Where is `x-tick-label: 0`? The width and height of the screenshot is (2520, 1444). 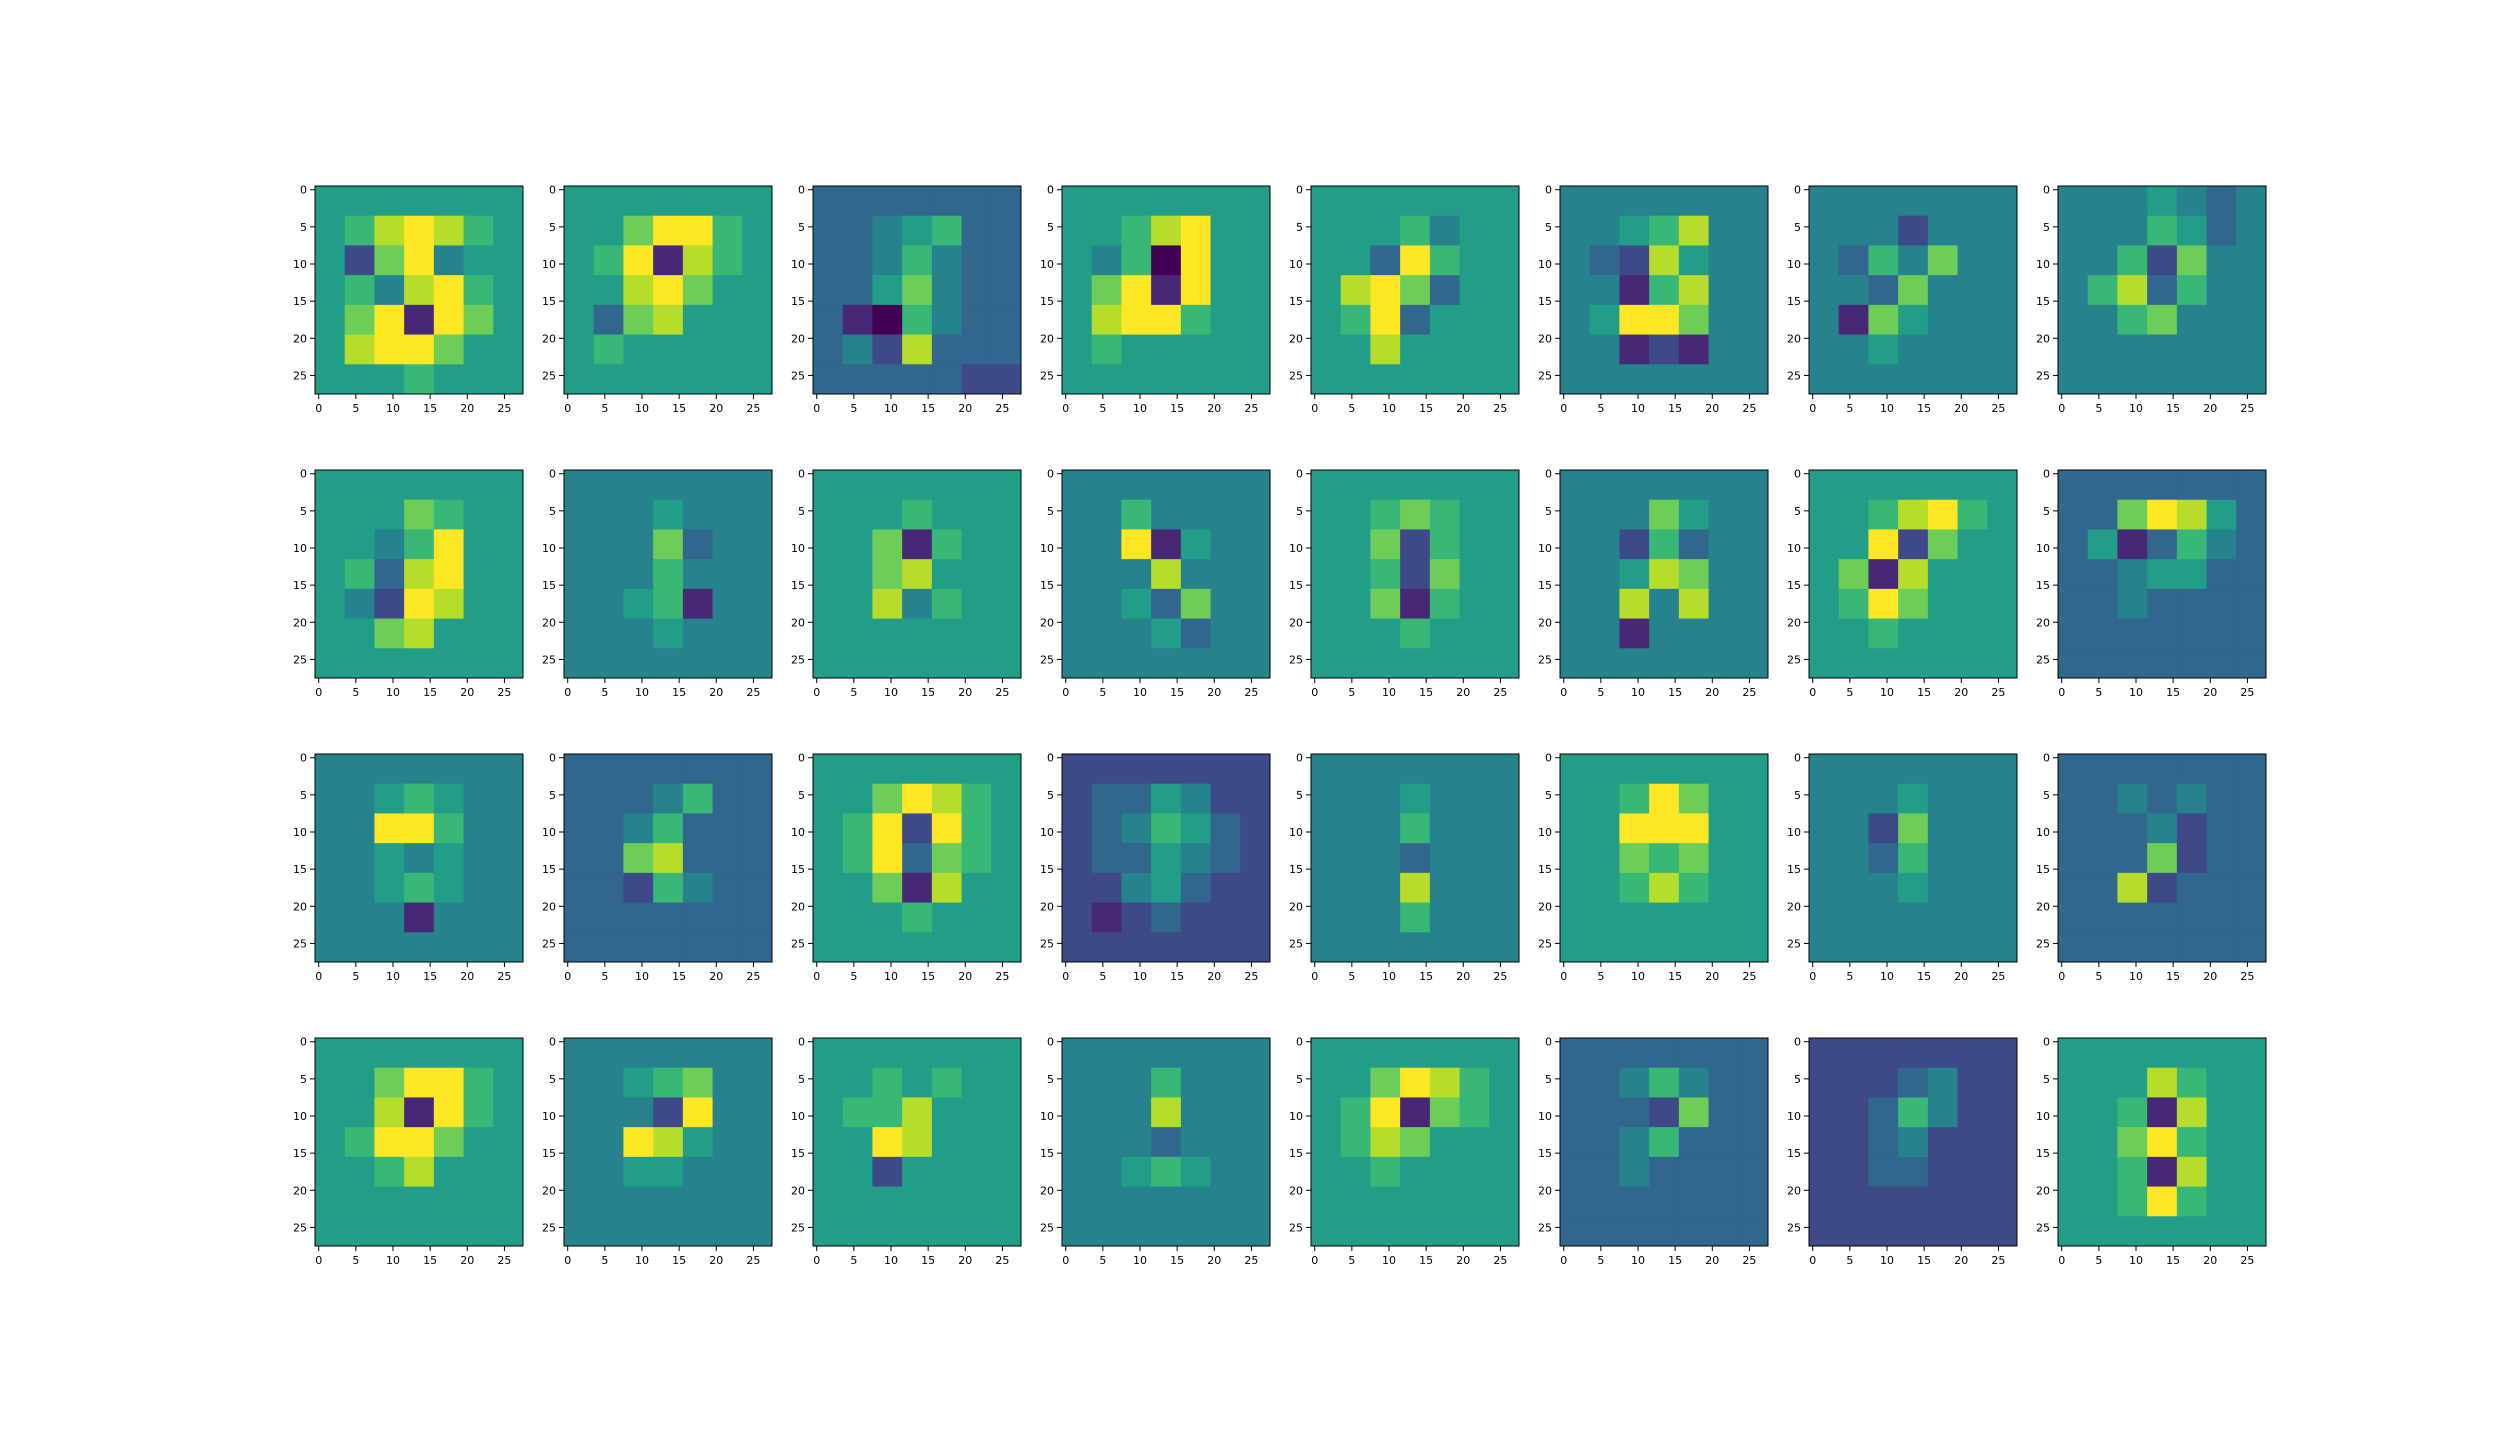
x-tick-label: 0 is located at coordinates (1065, 1260).